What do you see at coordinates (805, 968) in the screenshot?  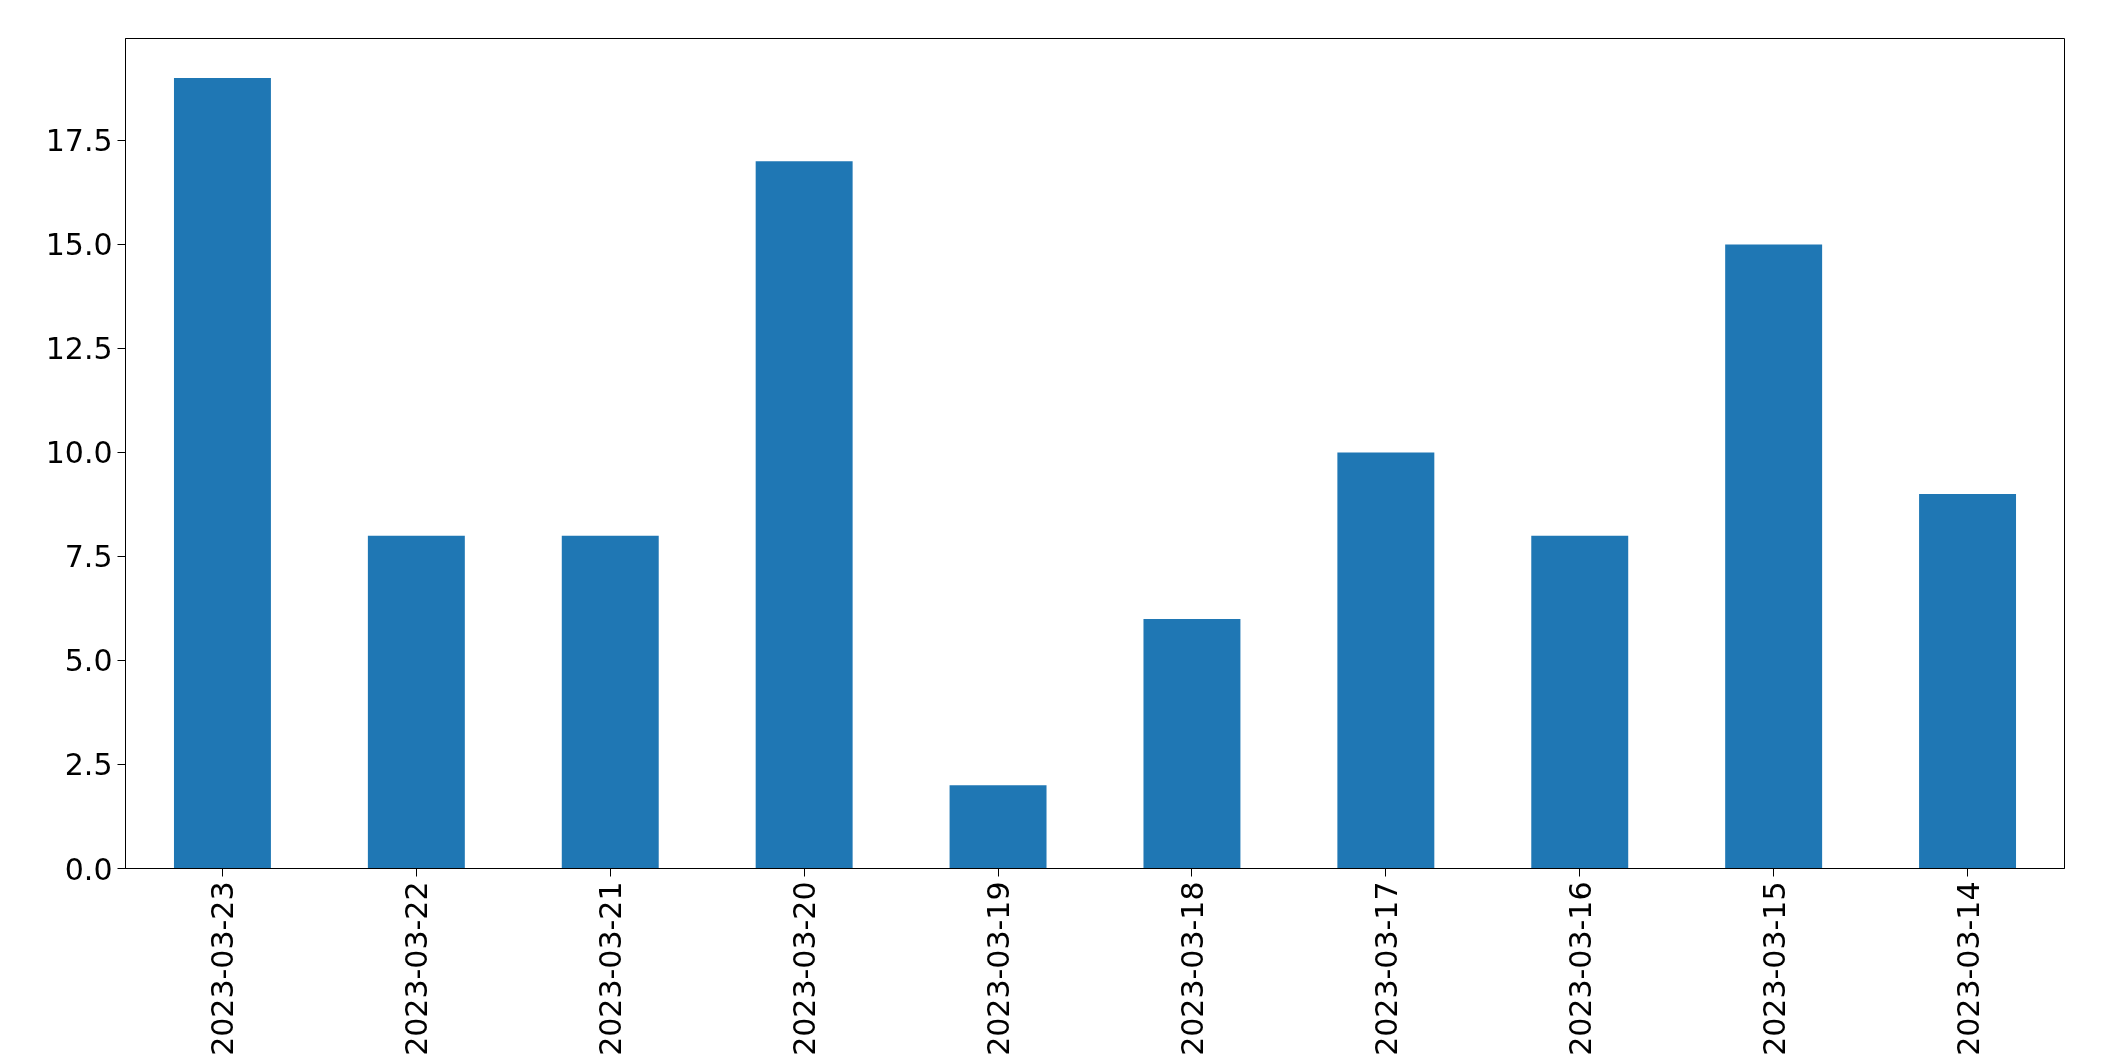 I see `x-tick-label: 2023-03-20` at bounding box center [805, 968].